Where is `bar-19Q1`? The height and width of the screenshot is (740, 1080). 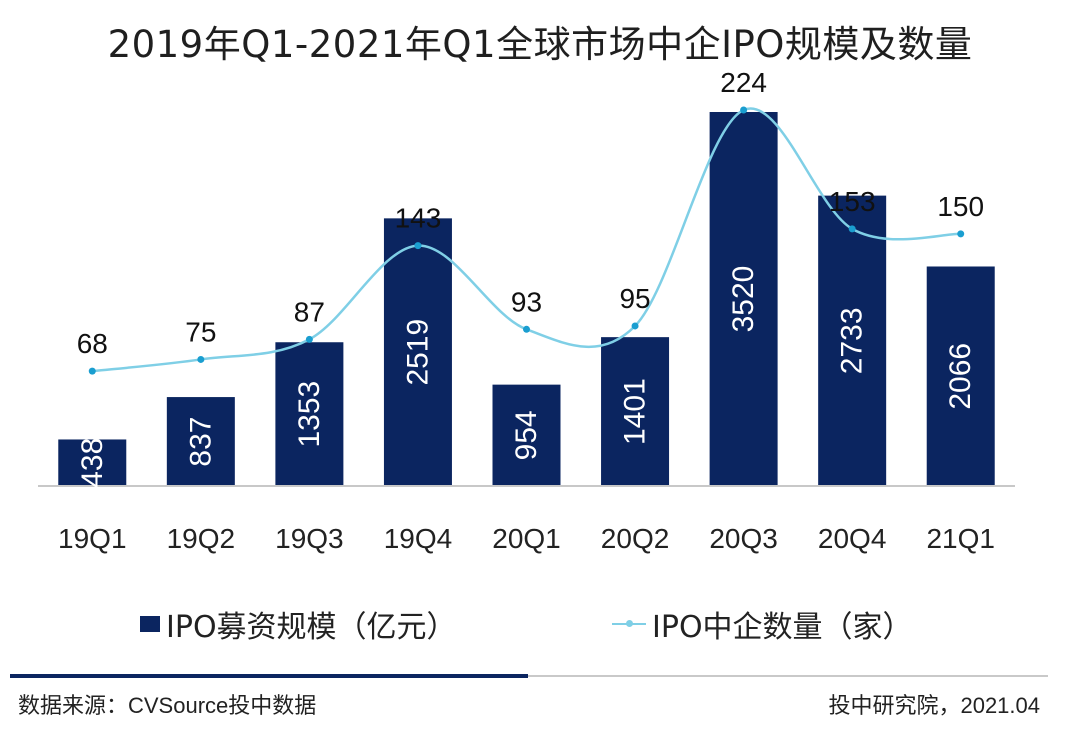 bar-19Q1 is located at coordinates (92, 462).